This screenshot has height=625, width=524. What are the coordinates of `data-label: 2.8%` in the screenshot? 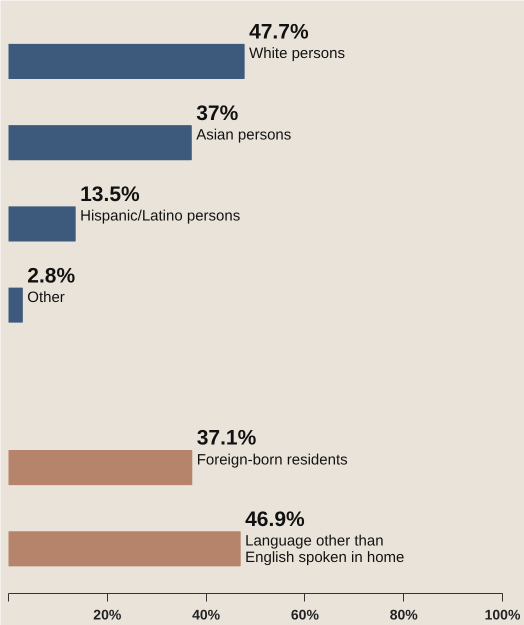 It's located at (51, 276).